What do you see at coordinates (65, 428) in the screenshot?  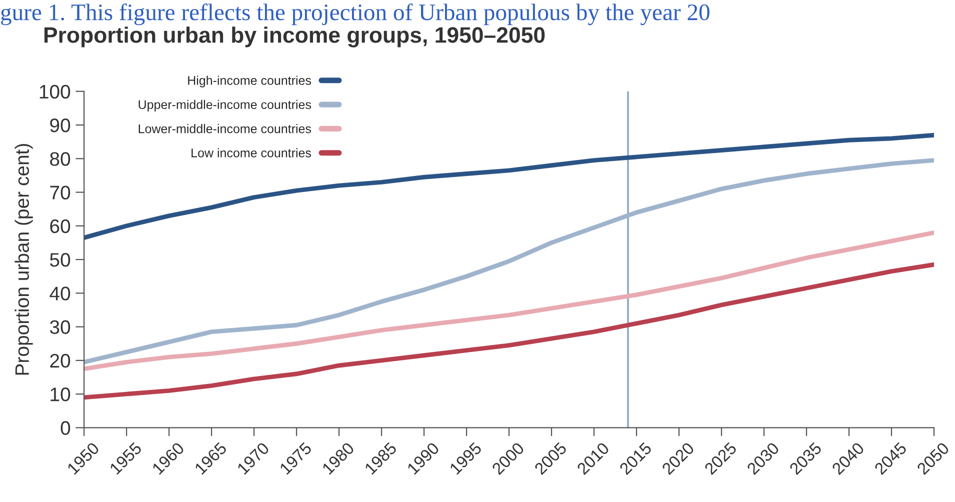 I see `y-tick-label: 0` at bounding box center [65, 428].